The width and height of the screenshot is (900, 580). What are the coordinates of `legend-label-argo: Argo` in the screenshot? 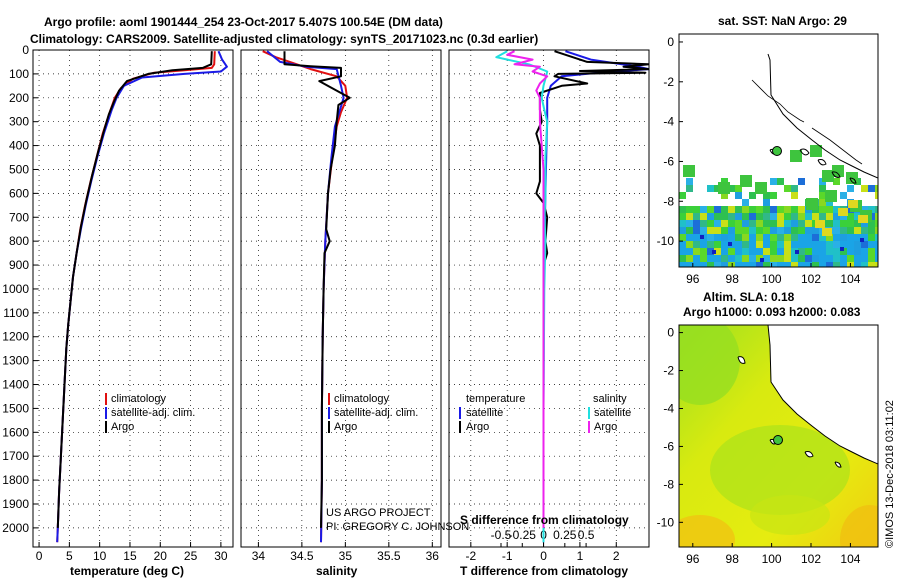 It's located at (122, 427).